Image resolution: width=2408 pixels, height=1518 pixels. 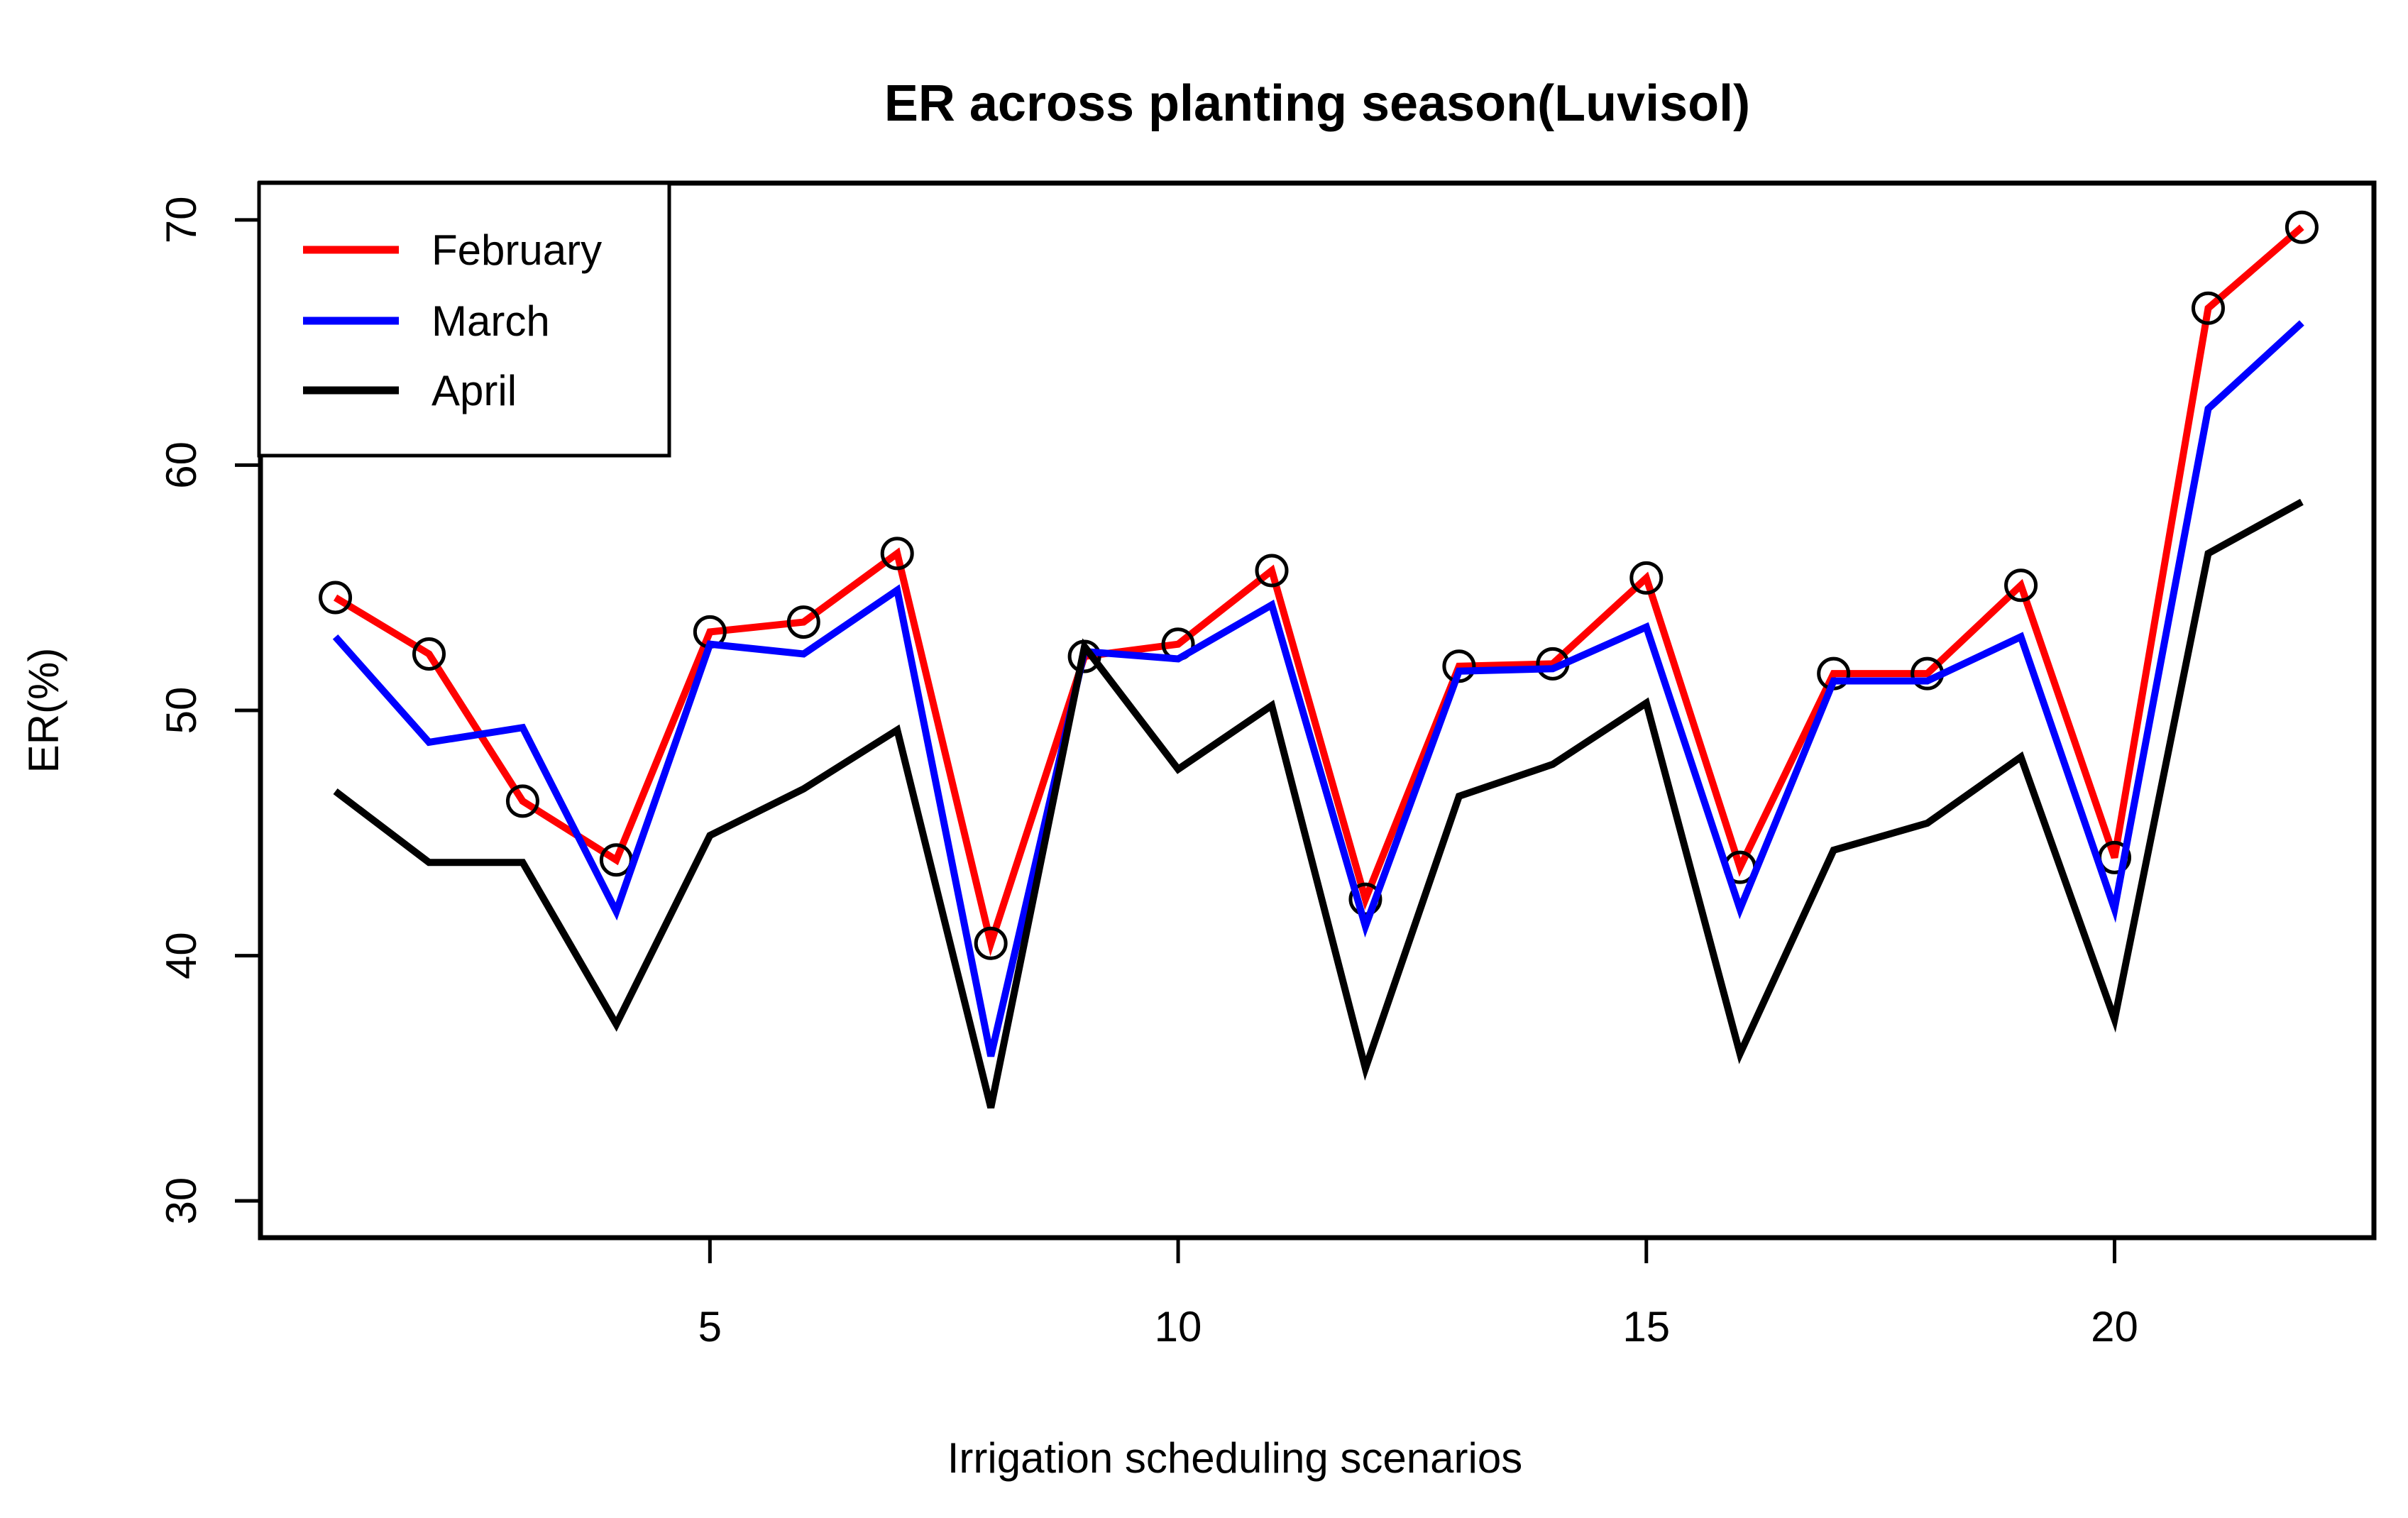 What do you see at coordinates (410, 390) in the screenshot?
I see `legend-item-april: April` at bounding box center [410, 390].